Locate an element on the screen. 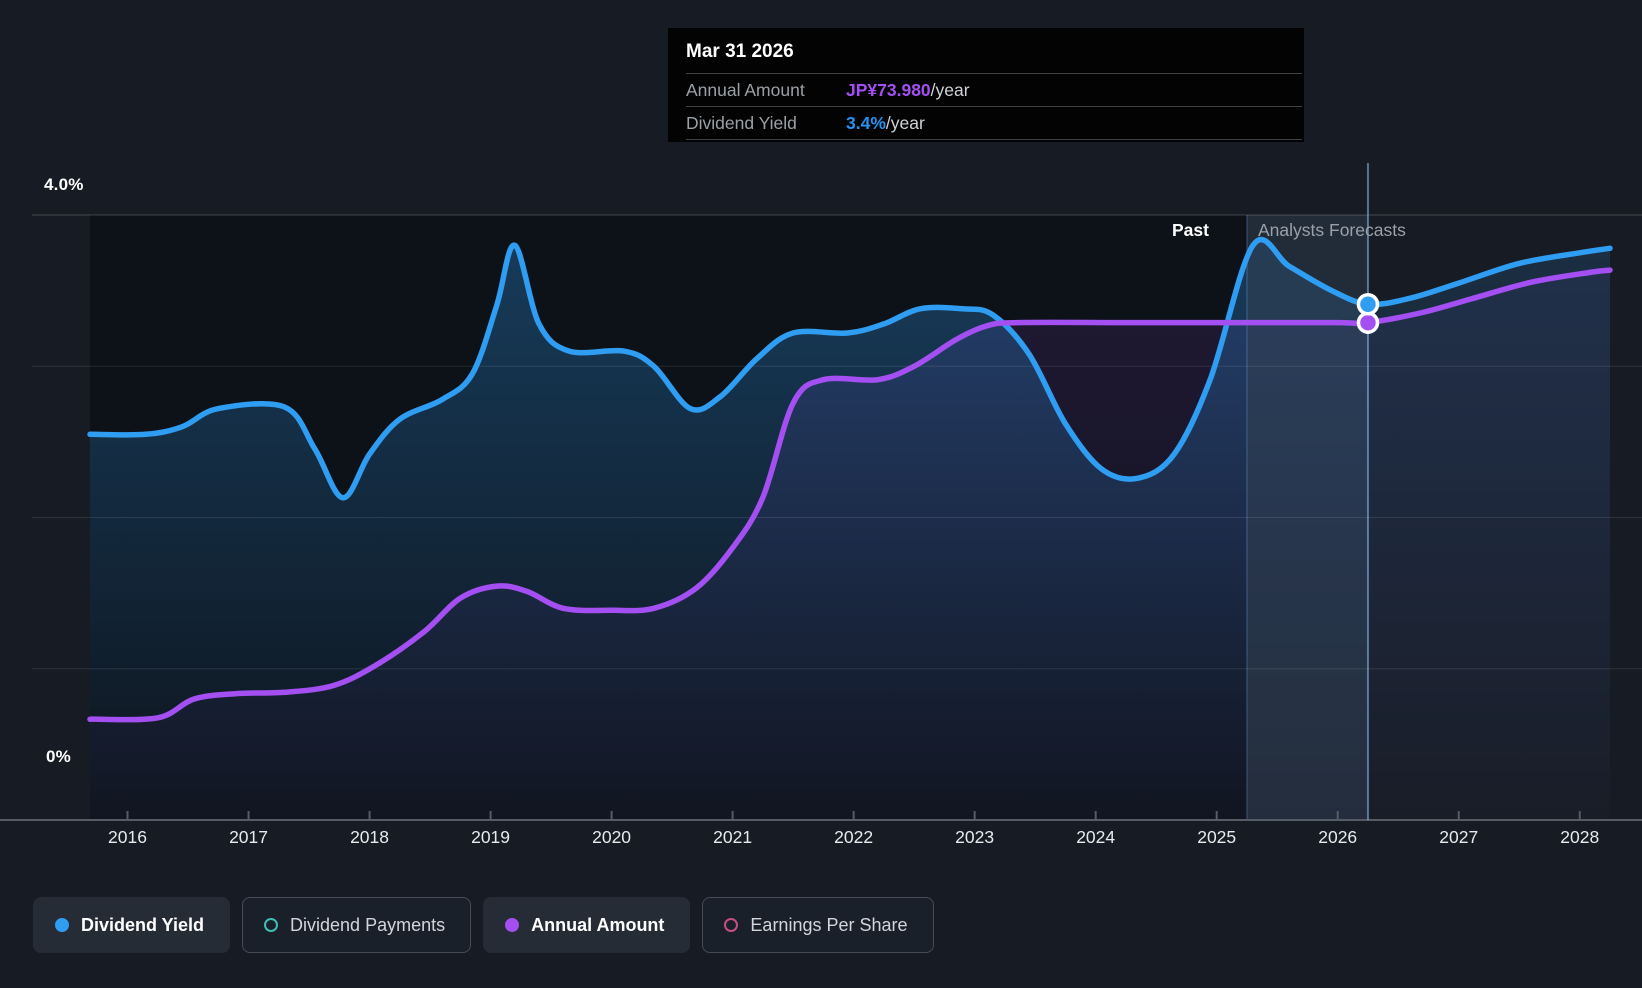 This screenshot has height=988, width=1642. x-axis-label-2027: 2027 is located at coordinates (1459, 837).